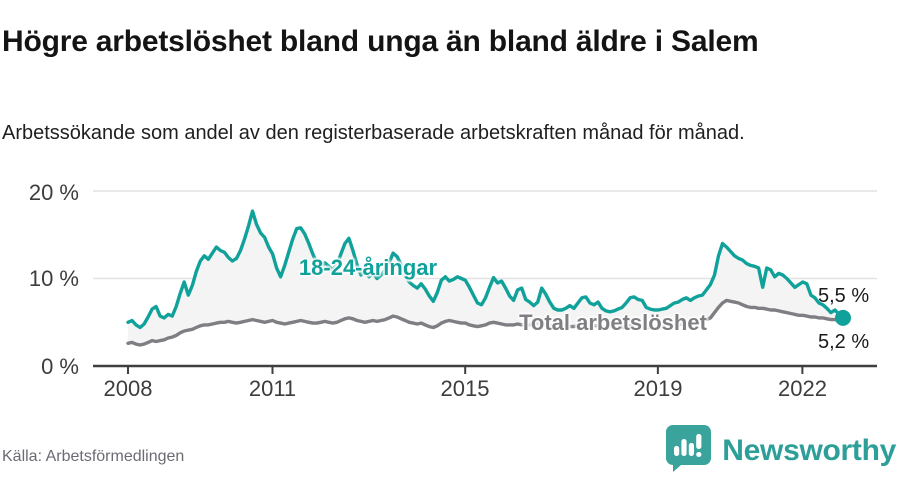  I want to click on y-axis-tick-20: 20 %, so click(53, 192).